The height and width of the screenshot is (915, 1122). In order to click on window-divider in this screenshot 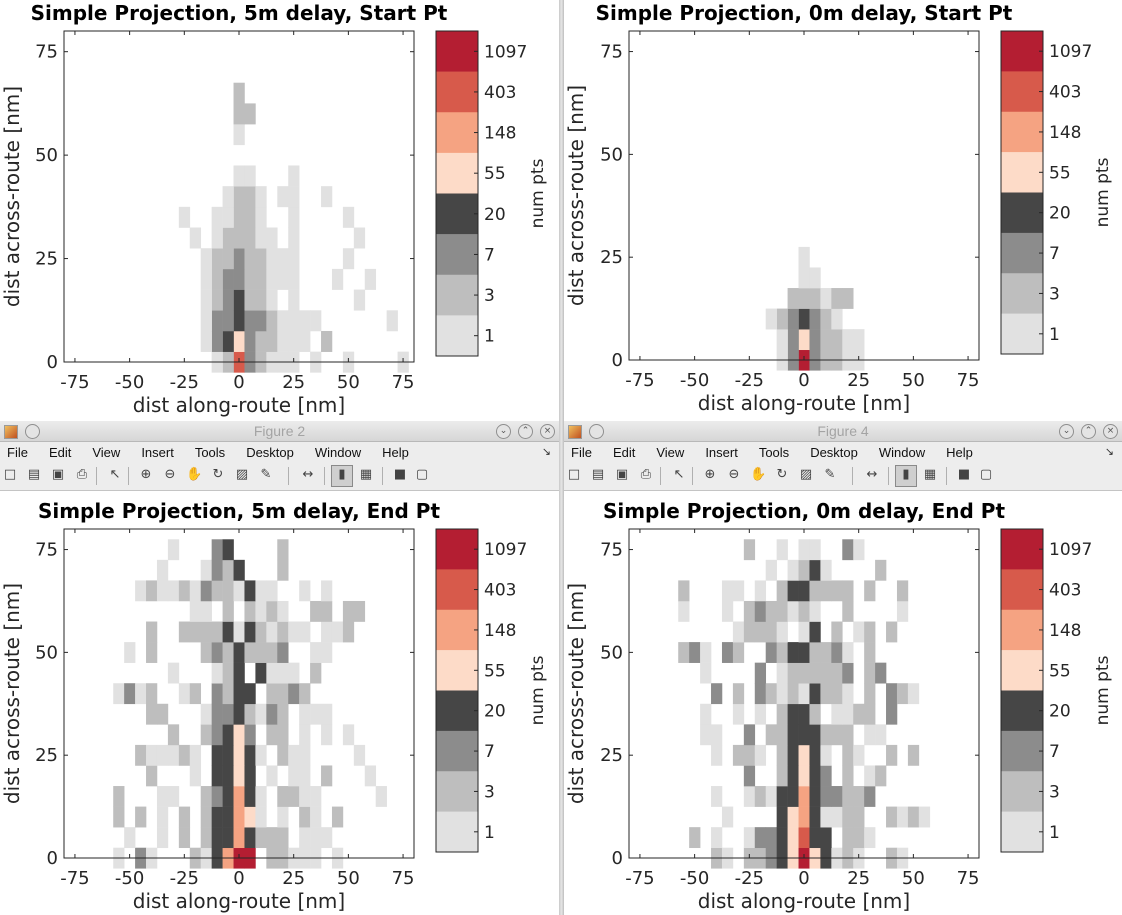, I will do `click(561, 457)`.